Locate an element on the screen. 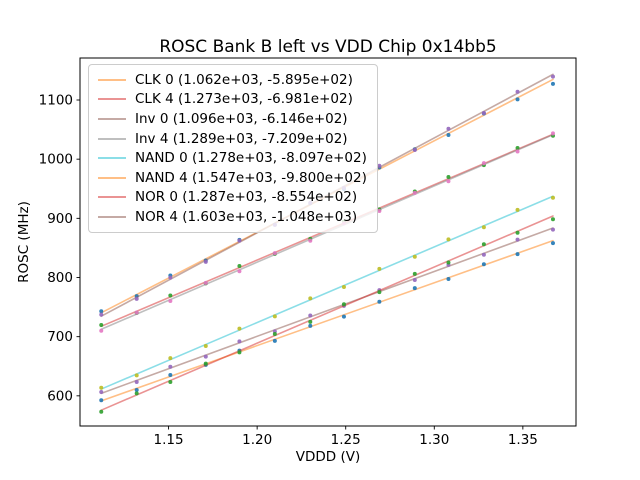 This screenshot has height=480, width=640. y-tick-label: 1100 is located at coordinates (56, 101).